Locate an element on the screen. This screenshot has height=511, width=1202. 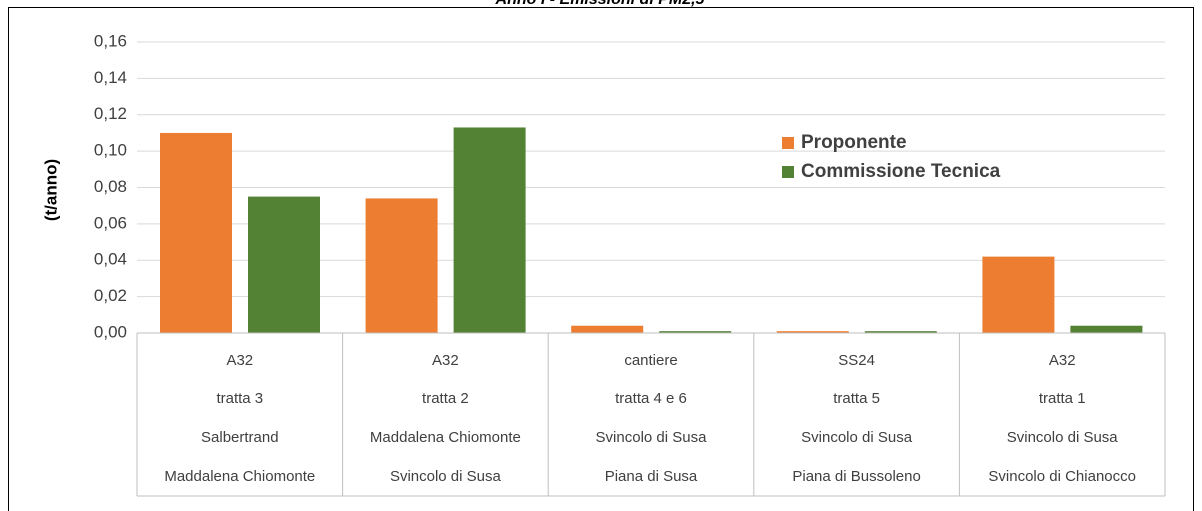
x-tick-label: SS24 is located at coordinates (856, 360).